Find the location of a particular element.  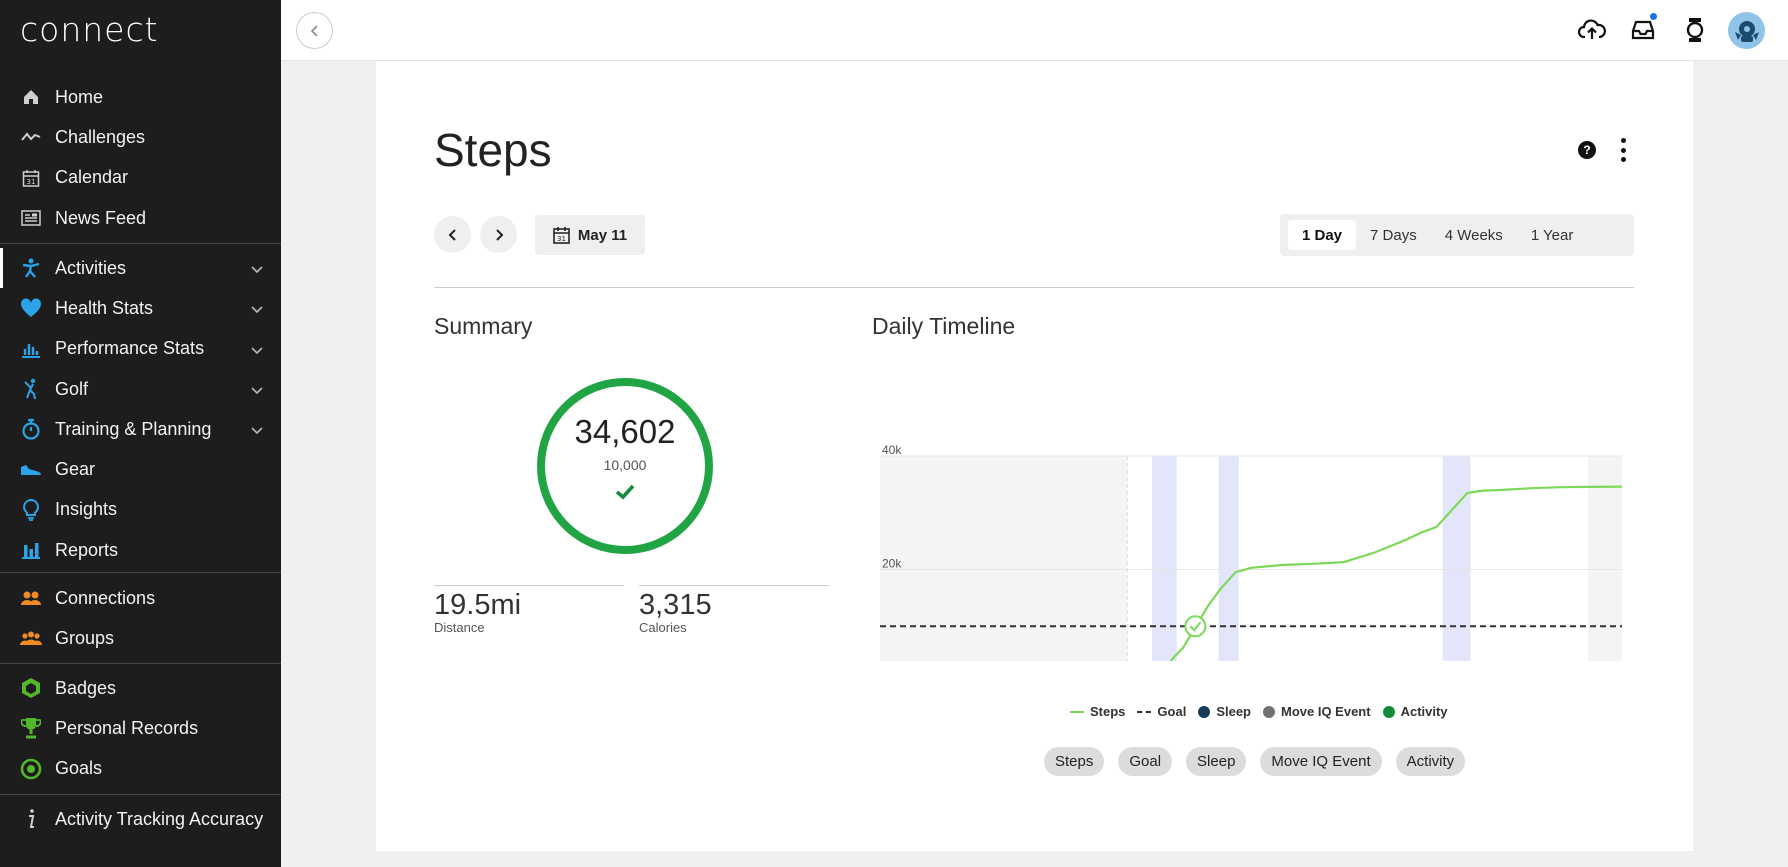

steps-goal: 10,000 is located at coordinates (625, 465).